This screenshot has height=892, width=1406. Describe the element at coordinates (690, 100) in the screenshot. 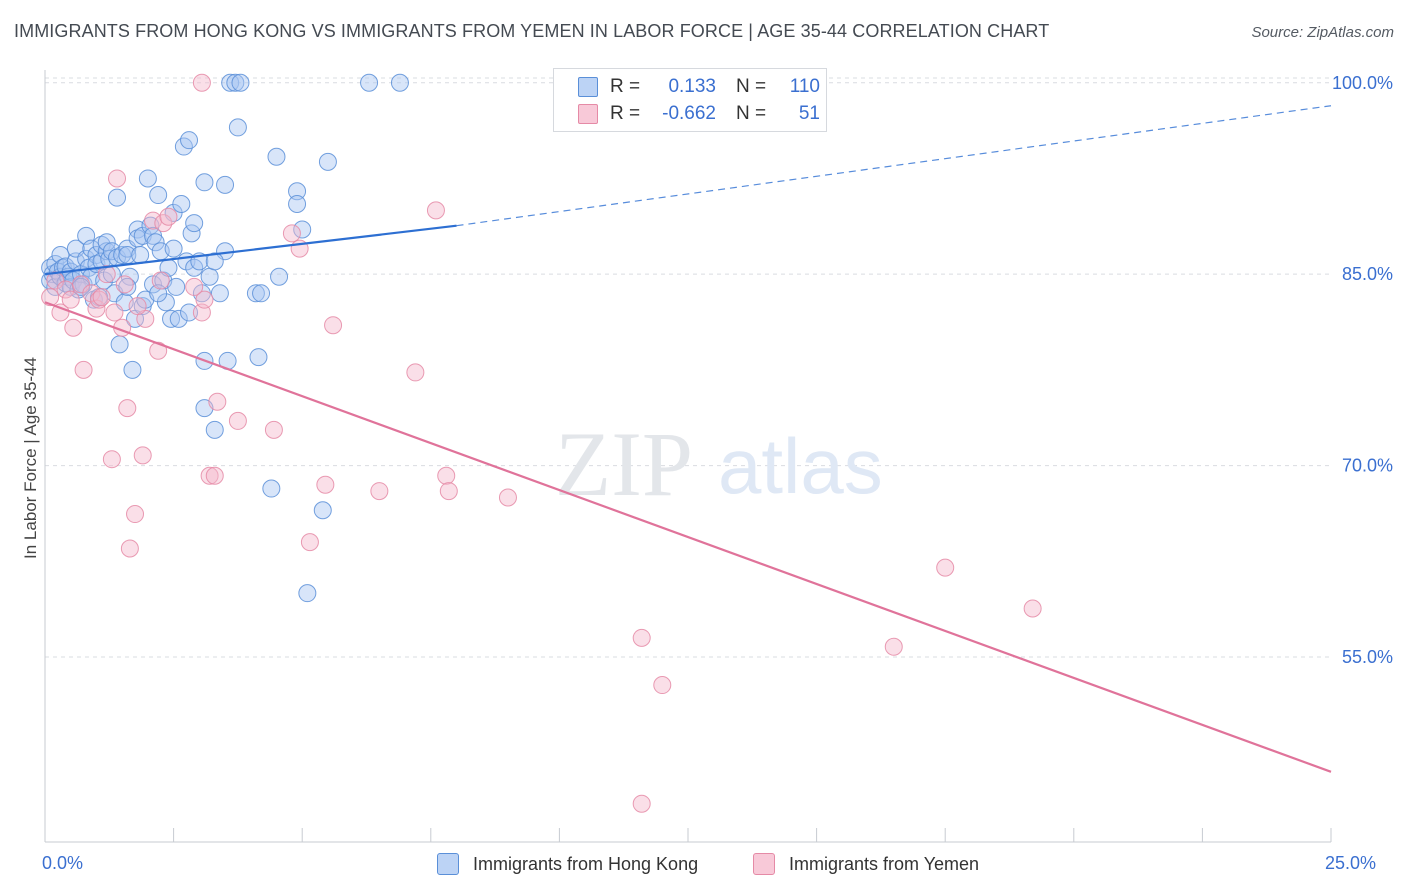

I see `correlation-legend: R = 0.133 N = 110 R = -0.662 N = 51` at that location.